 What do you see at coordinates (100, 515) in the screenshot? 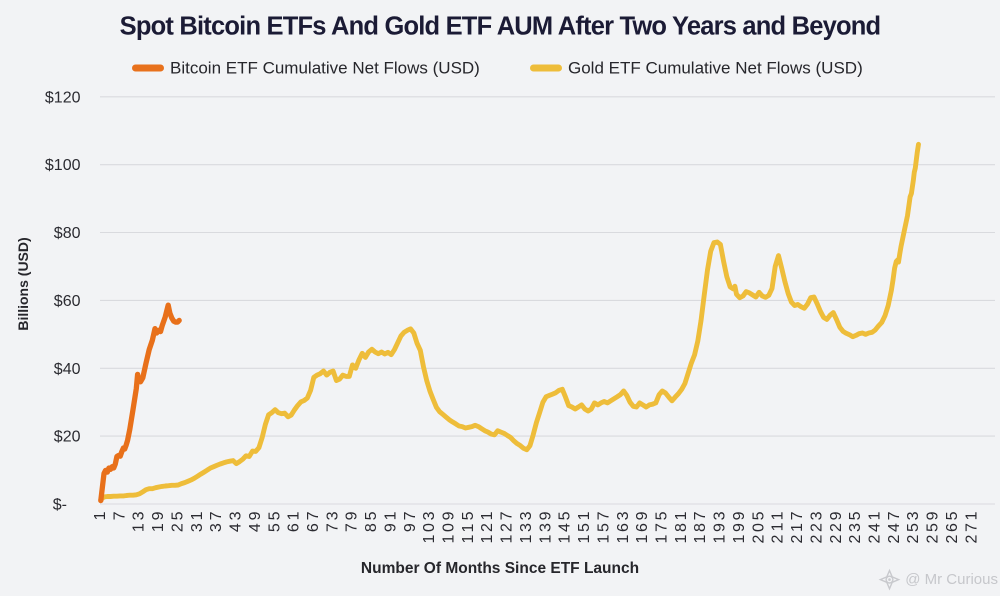
I see `svg-text: 1` at bounding box center [100, 515].